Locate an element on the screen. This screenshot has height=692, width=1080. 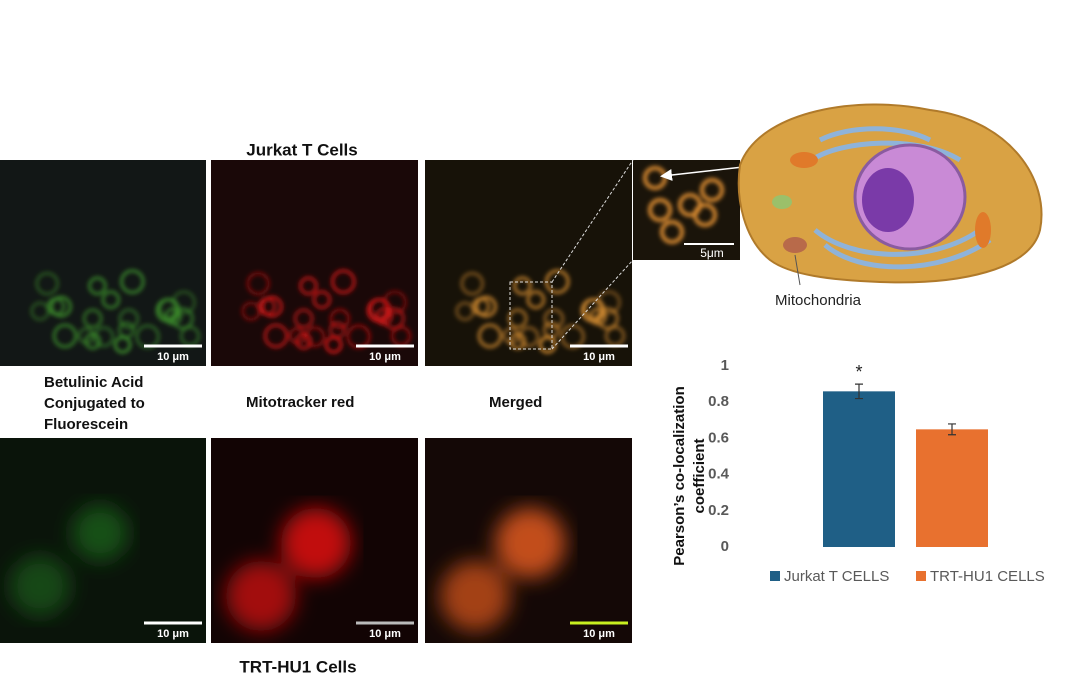
column-label: Betulinic Acid Conjugated to Fluorescein is located at coordinates (94, 403).